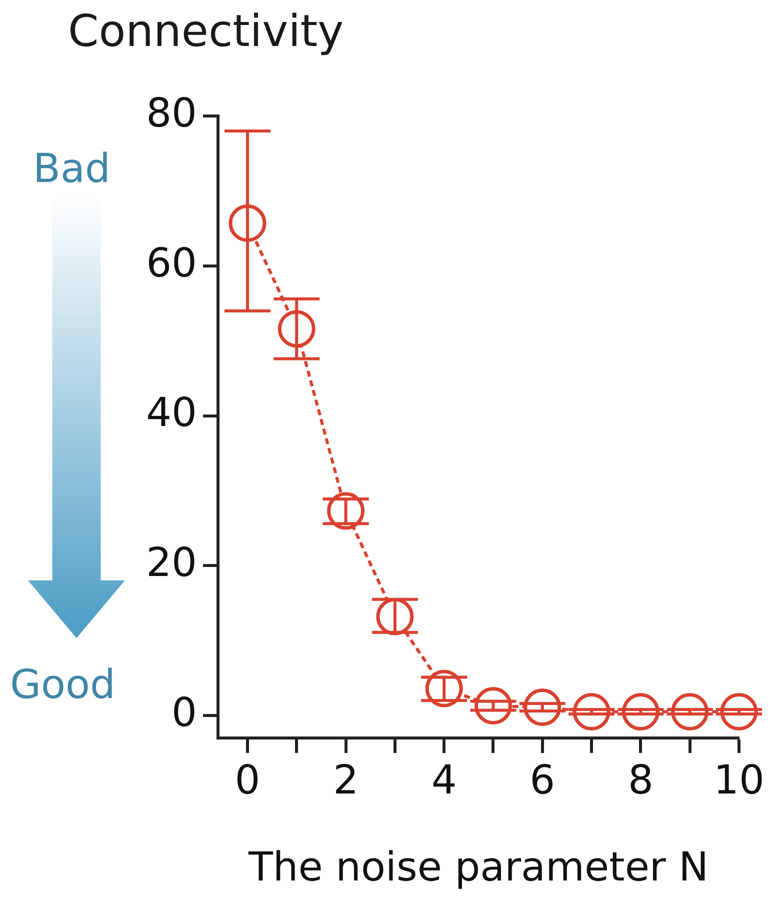  I want to click on x-tick-label: 2, so click(346, 780).